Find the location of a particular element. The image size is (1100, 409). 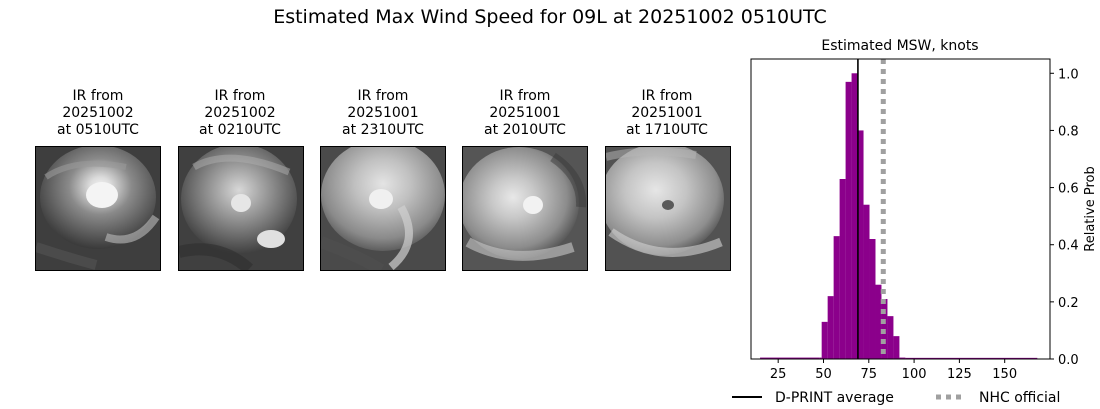

ir-panel-label-line3: at 1710UTC is located at coordinates (667, 130).